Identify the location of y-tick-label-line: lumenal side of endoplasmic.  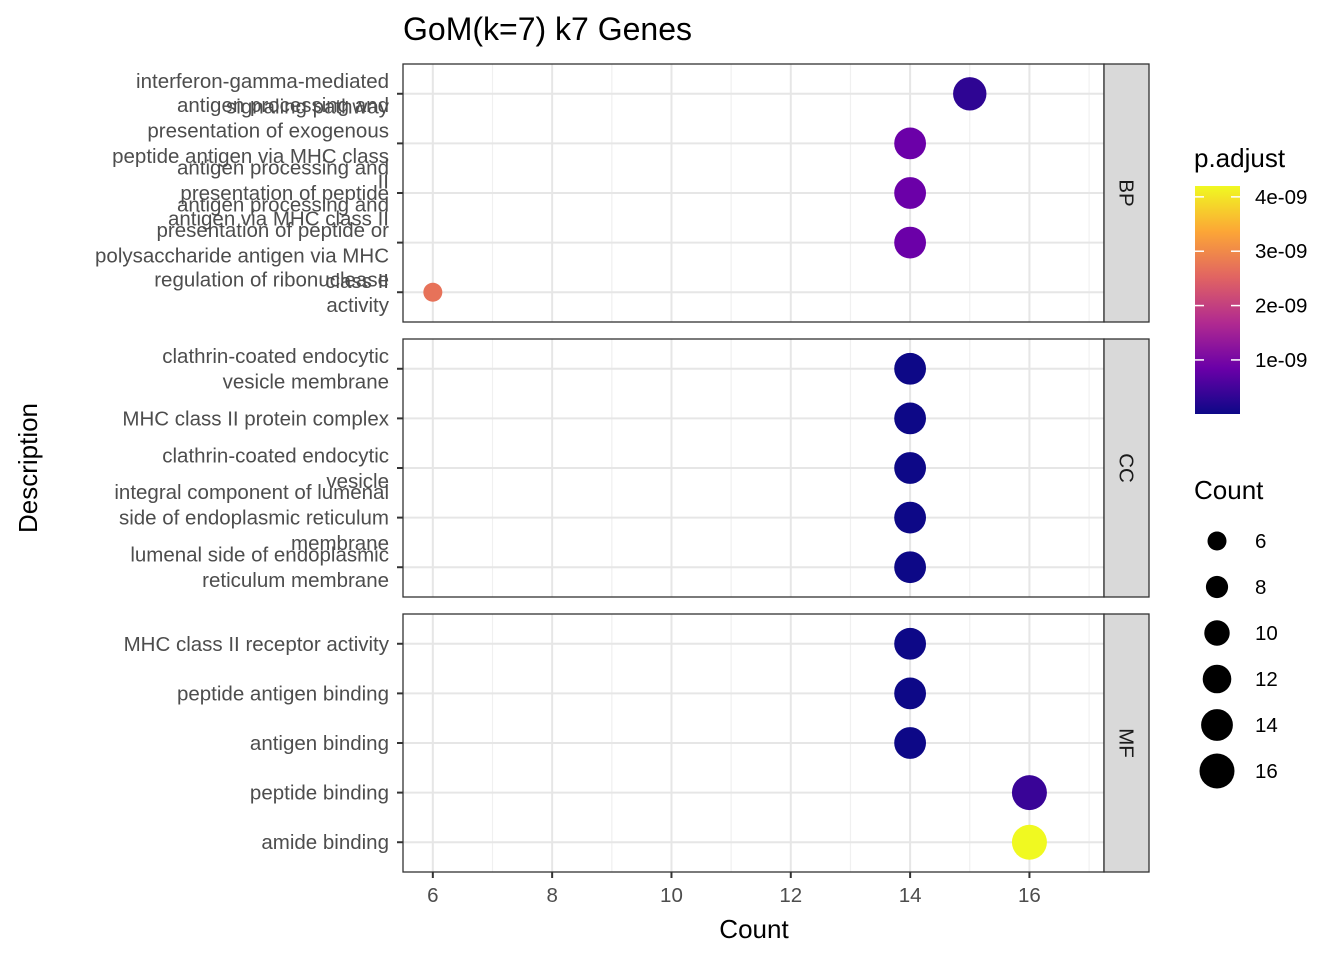
(259, 554).